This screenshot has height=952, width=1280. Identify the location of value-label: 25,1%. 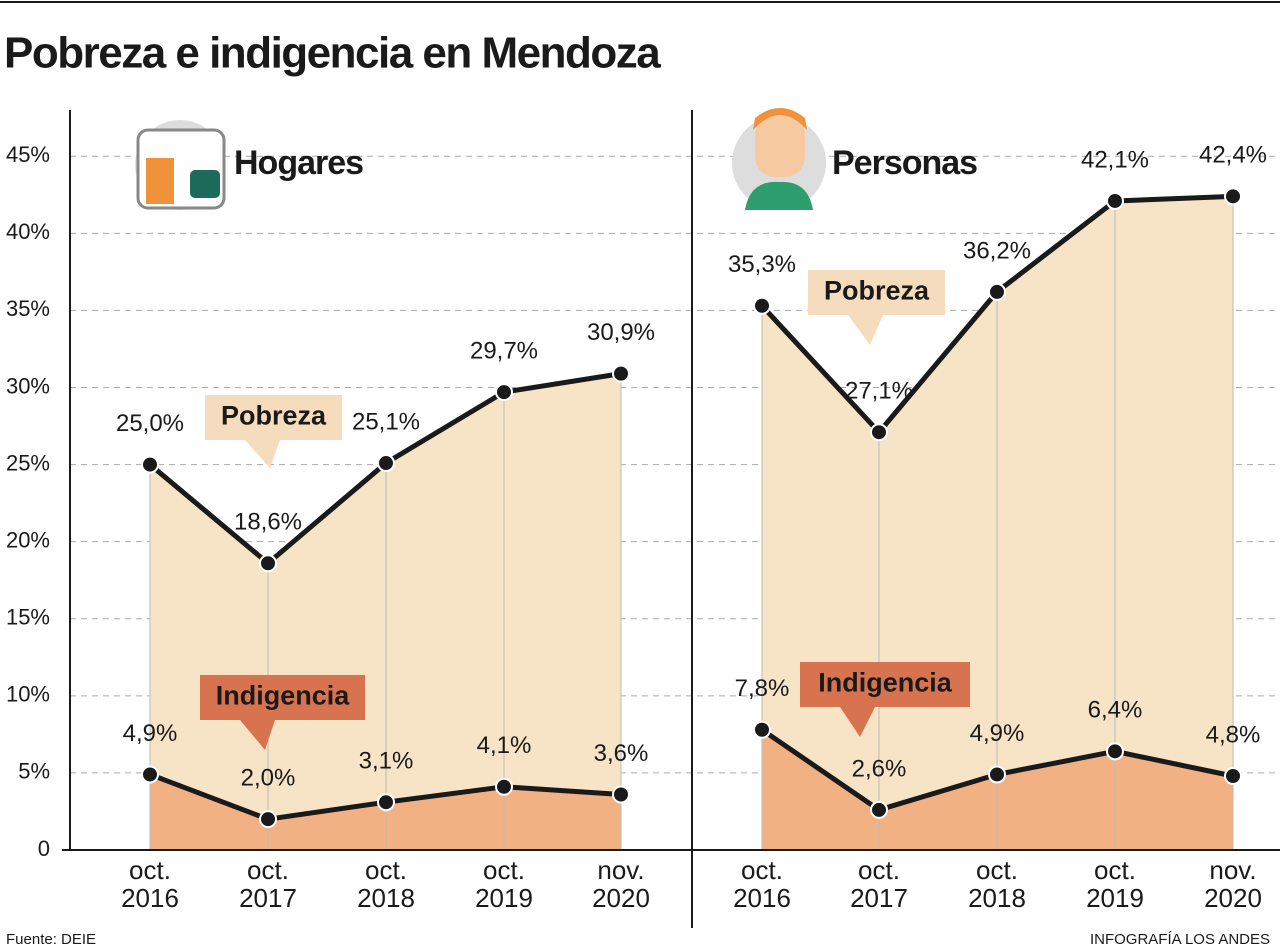
(386, 421).